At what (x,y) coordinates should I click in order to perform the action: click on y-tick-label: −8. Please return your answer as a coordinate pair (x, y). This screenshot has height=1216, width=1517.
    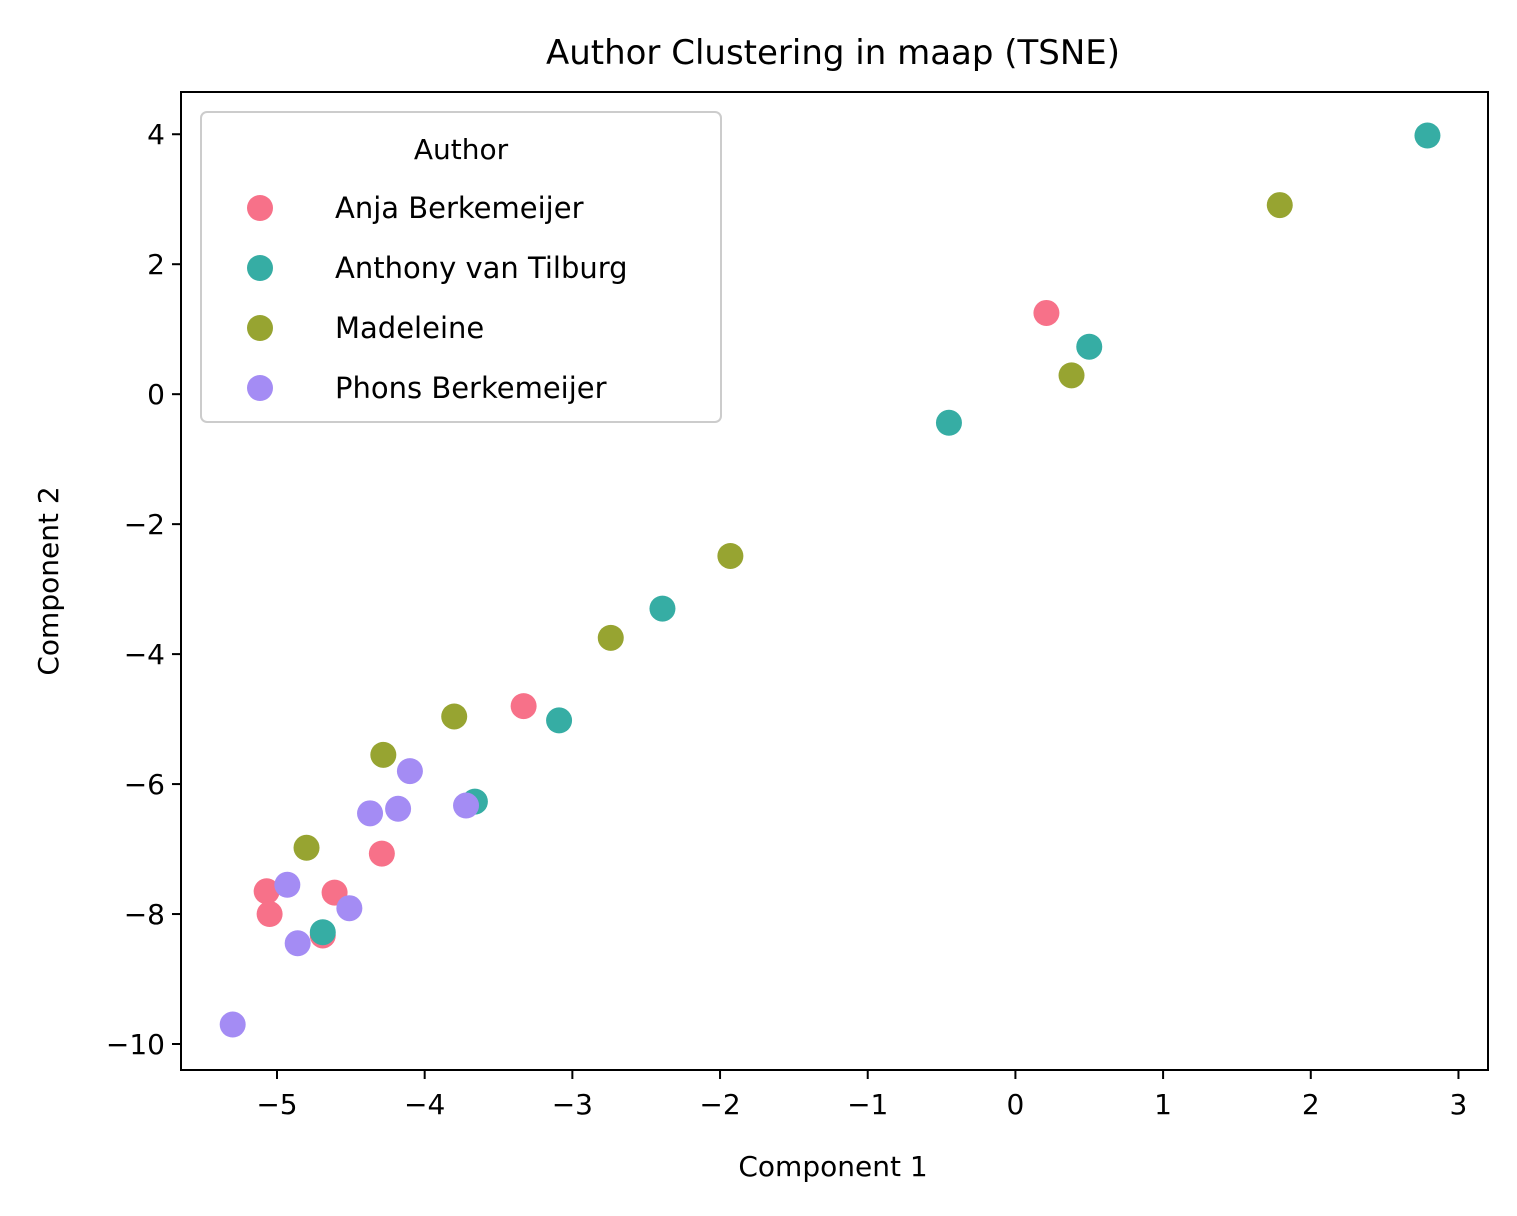
    Looking at the image, I should click on (144, 914).